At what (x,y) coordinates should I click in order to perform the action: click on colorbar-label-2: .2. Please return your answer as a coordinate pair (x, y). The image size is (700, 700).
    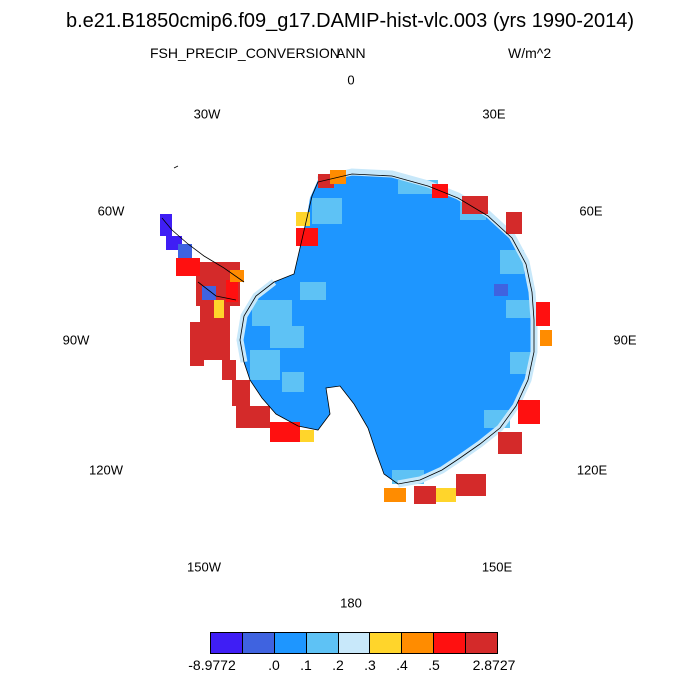
    Looking at the image, I should click on (338, 665).